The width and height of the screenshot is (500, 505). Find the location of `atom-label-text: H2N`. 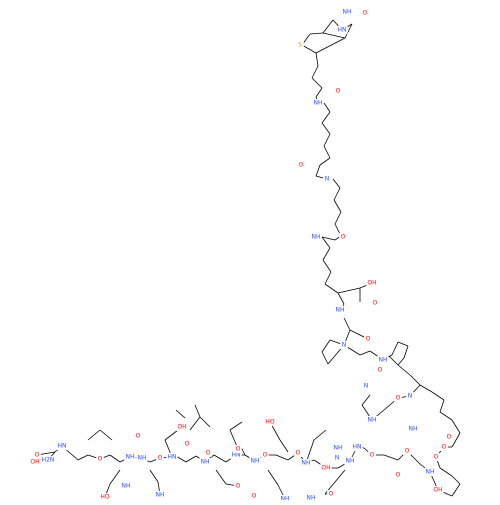

atom-label-text: H2N is located at coordinates (48, 460).